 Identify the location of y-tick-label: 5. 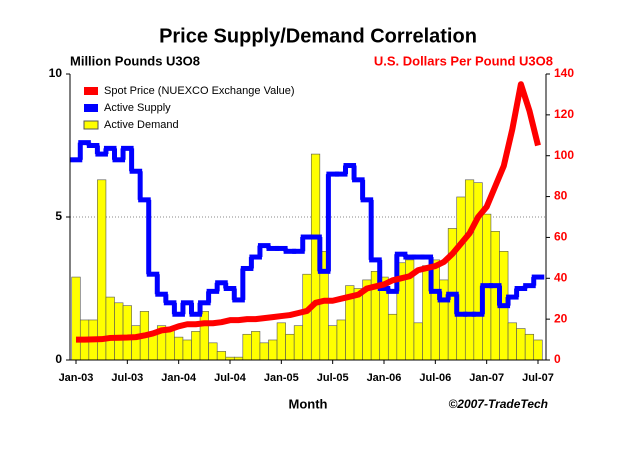
(58, 216).